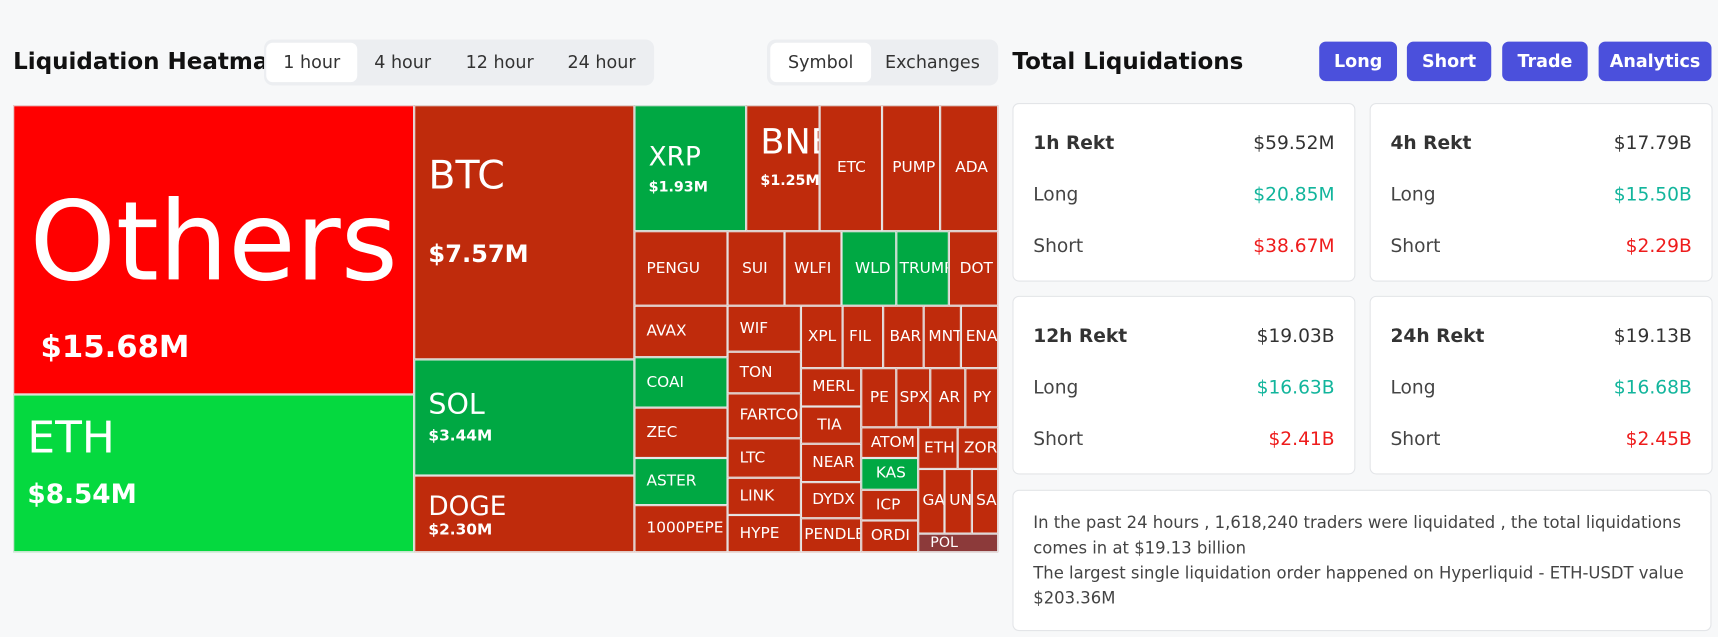  I want to click on tile-label: ICP, so click(888, 505).